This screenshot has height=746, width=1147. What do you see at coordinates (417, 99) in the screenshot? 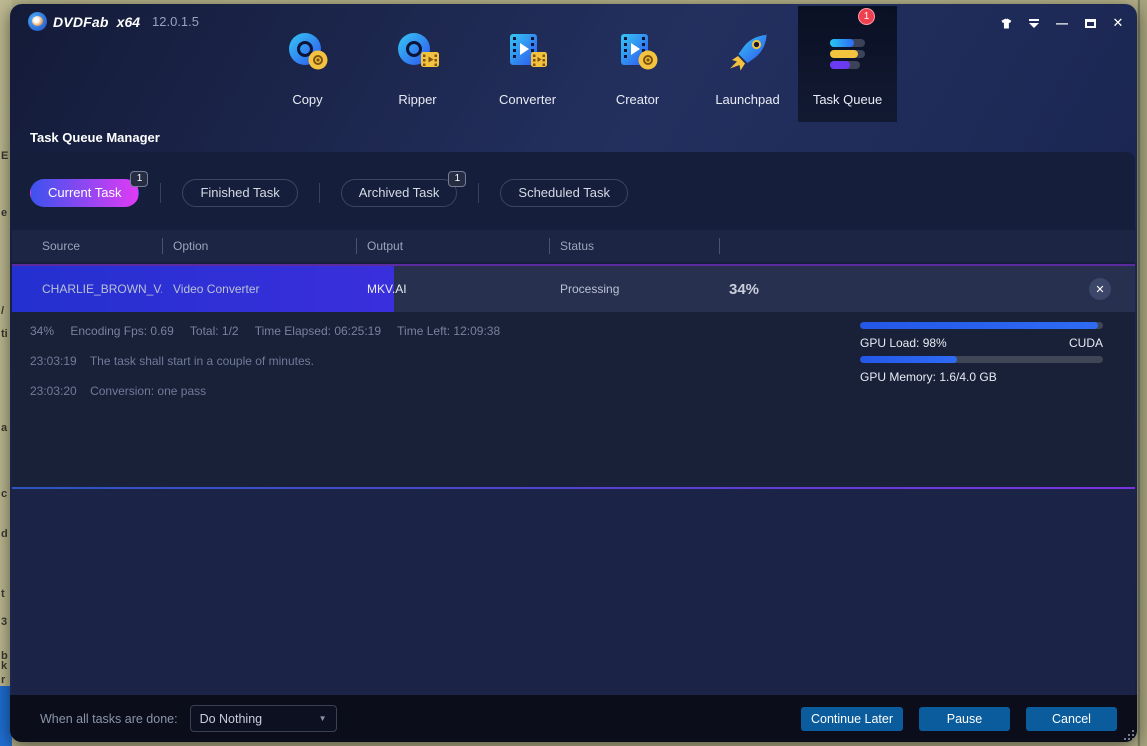
I see `nav-label: Ripper` at bounding box center [417, 99].